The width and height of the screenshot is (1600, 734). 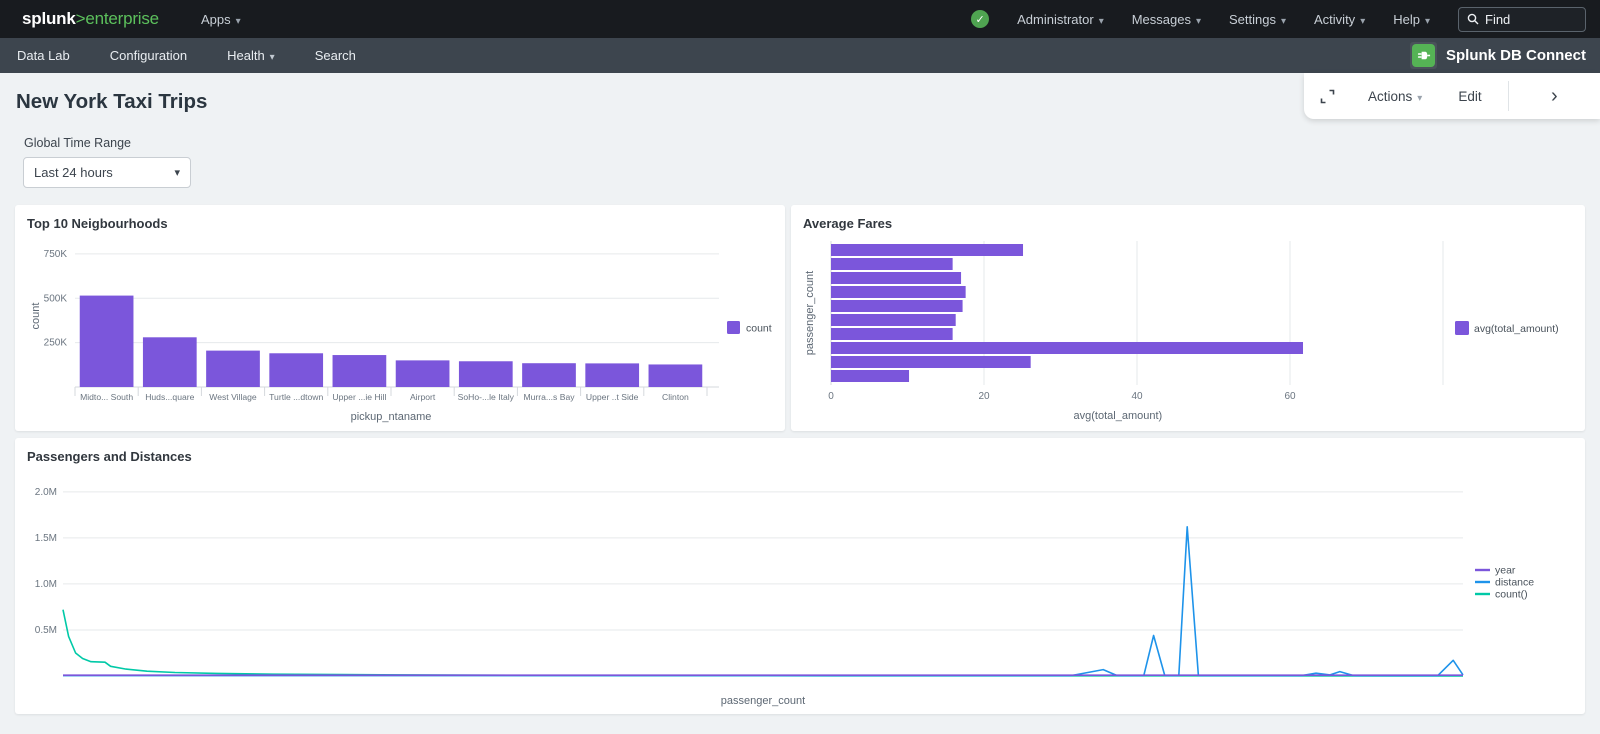 I want to click on svg-text: Murra...s Bay, so click(x=549, y=397).